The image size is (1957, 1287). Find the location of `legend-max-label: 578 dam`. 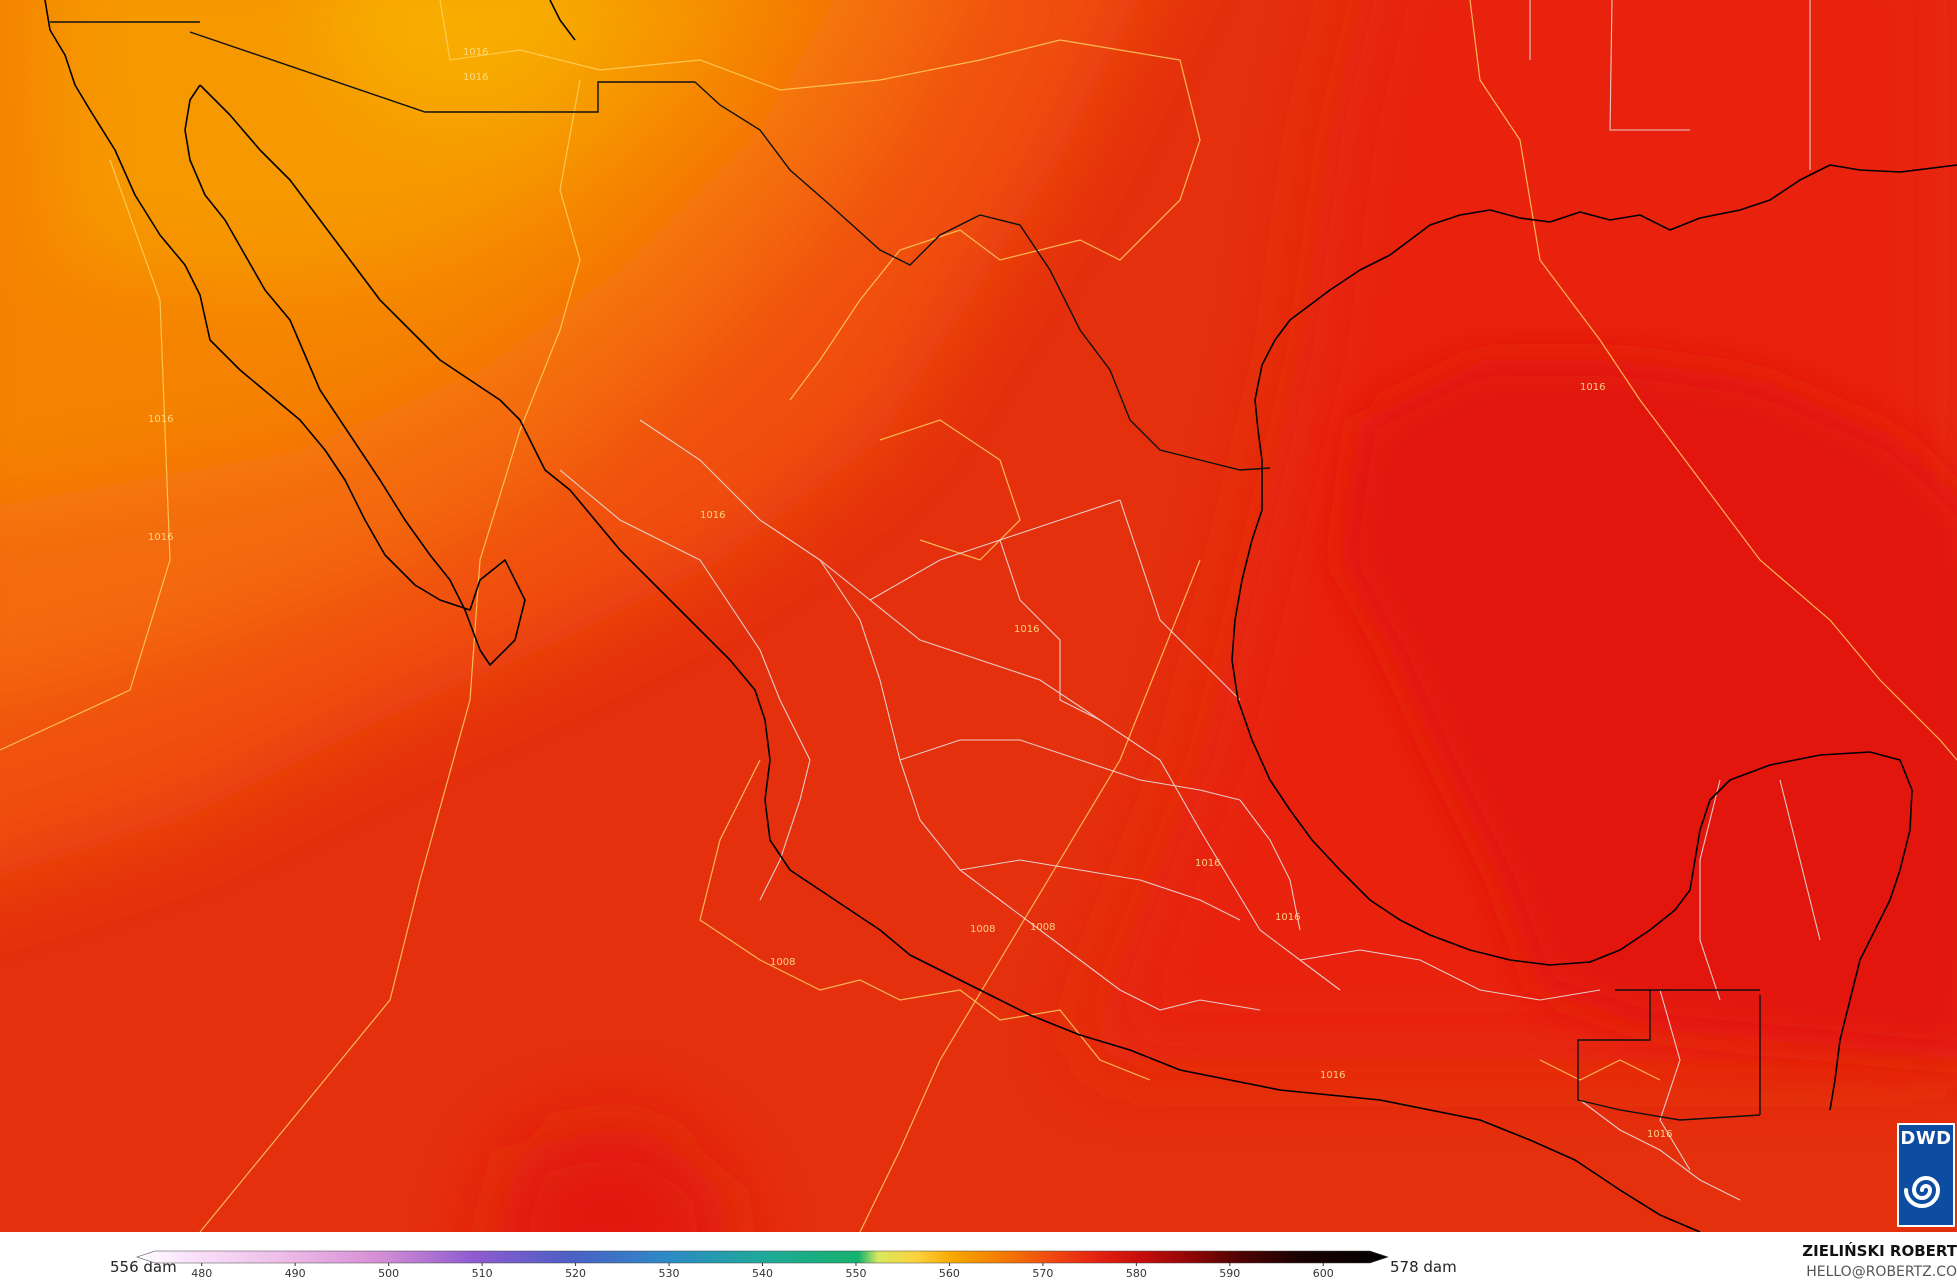

legend-max-label: 578 dam is located at coordinates (1423, 1267).